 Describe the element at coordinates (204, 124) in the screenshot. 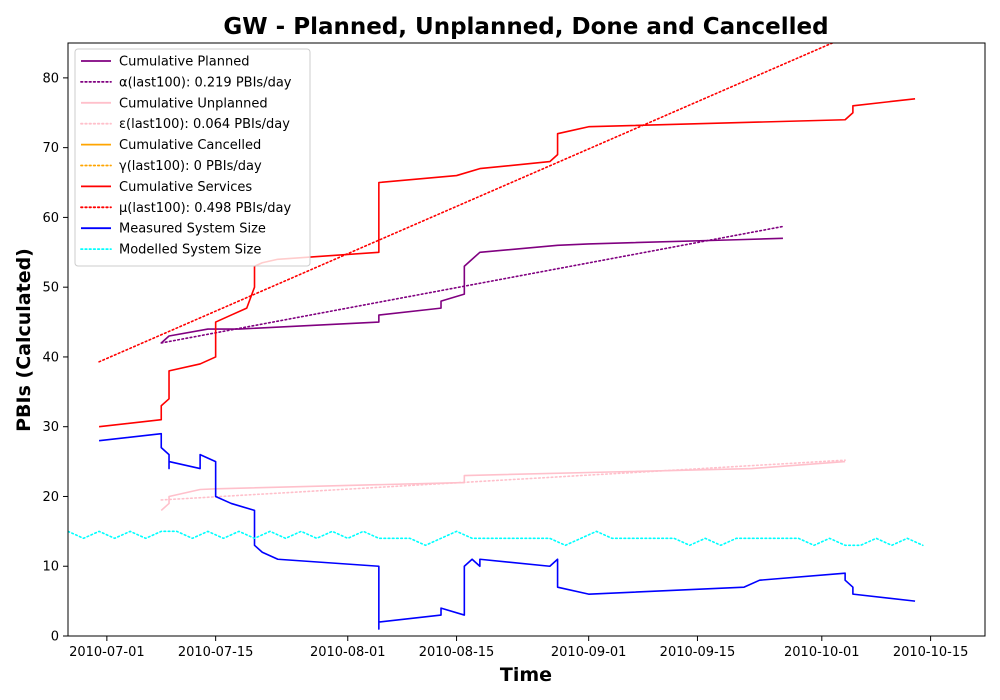

I see `legend-label: ε(last100): 0.064 PBIs/day` at that location.